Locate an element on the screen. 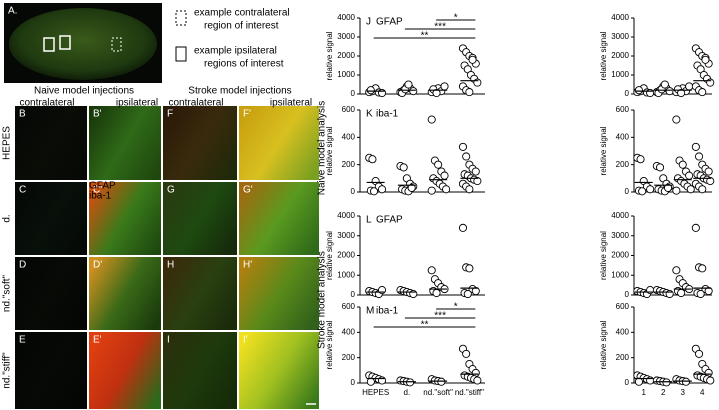 The image size is (719, 410). panel-label: E' is located at coordinates (97, 340).